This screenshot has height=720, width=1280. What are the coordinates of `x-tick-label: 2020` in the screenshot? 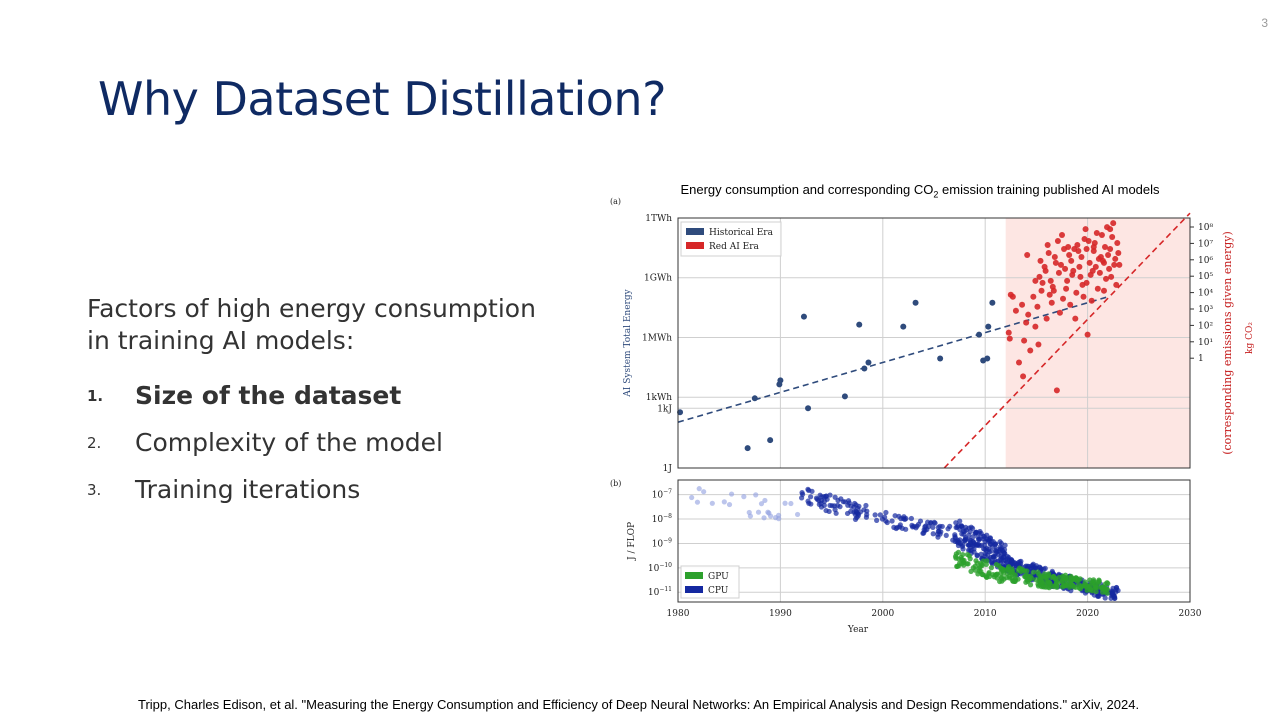 It's located at (1087, 614).